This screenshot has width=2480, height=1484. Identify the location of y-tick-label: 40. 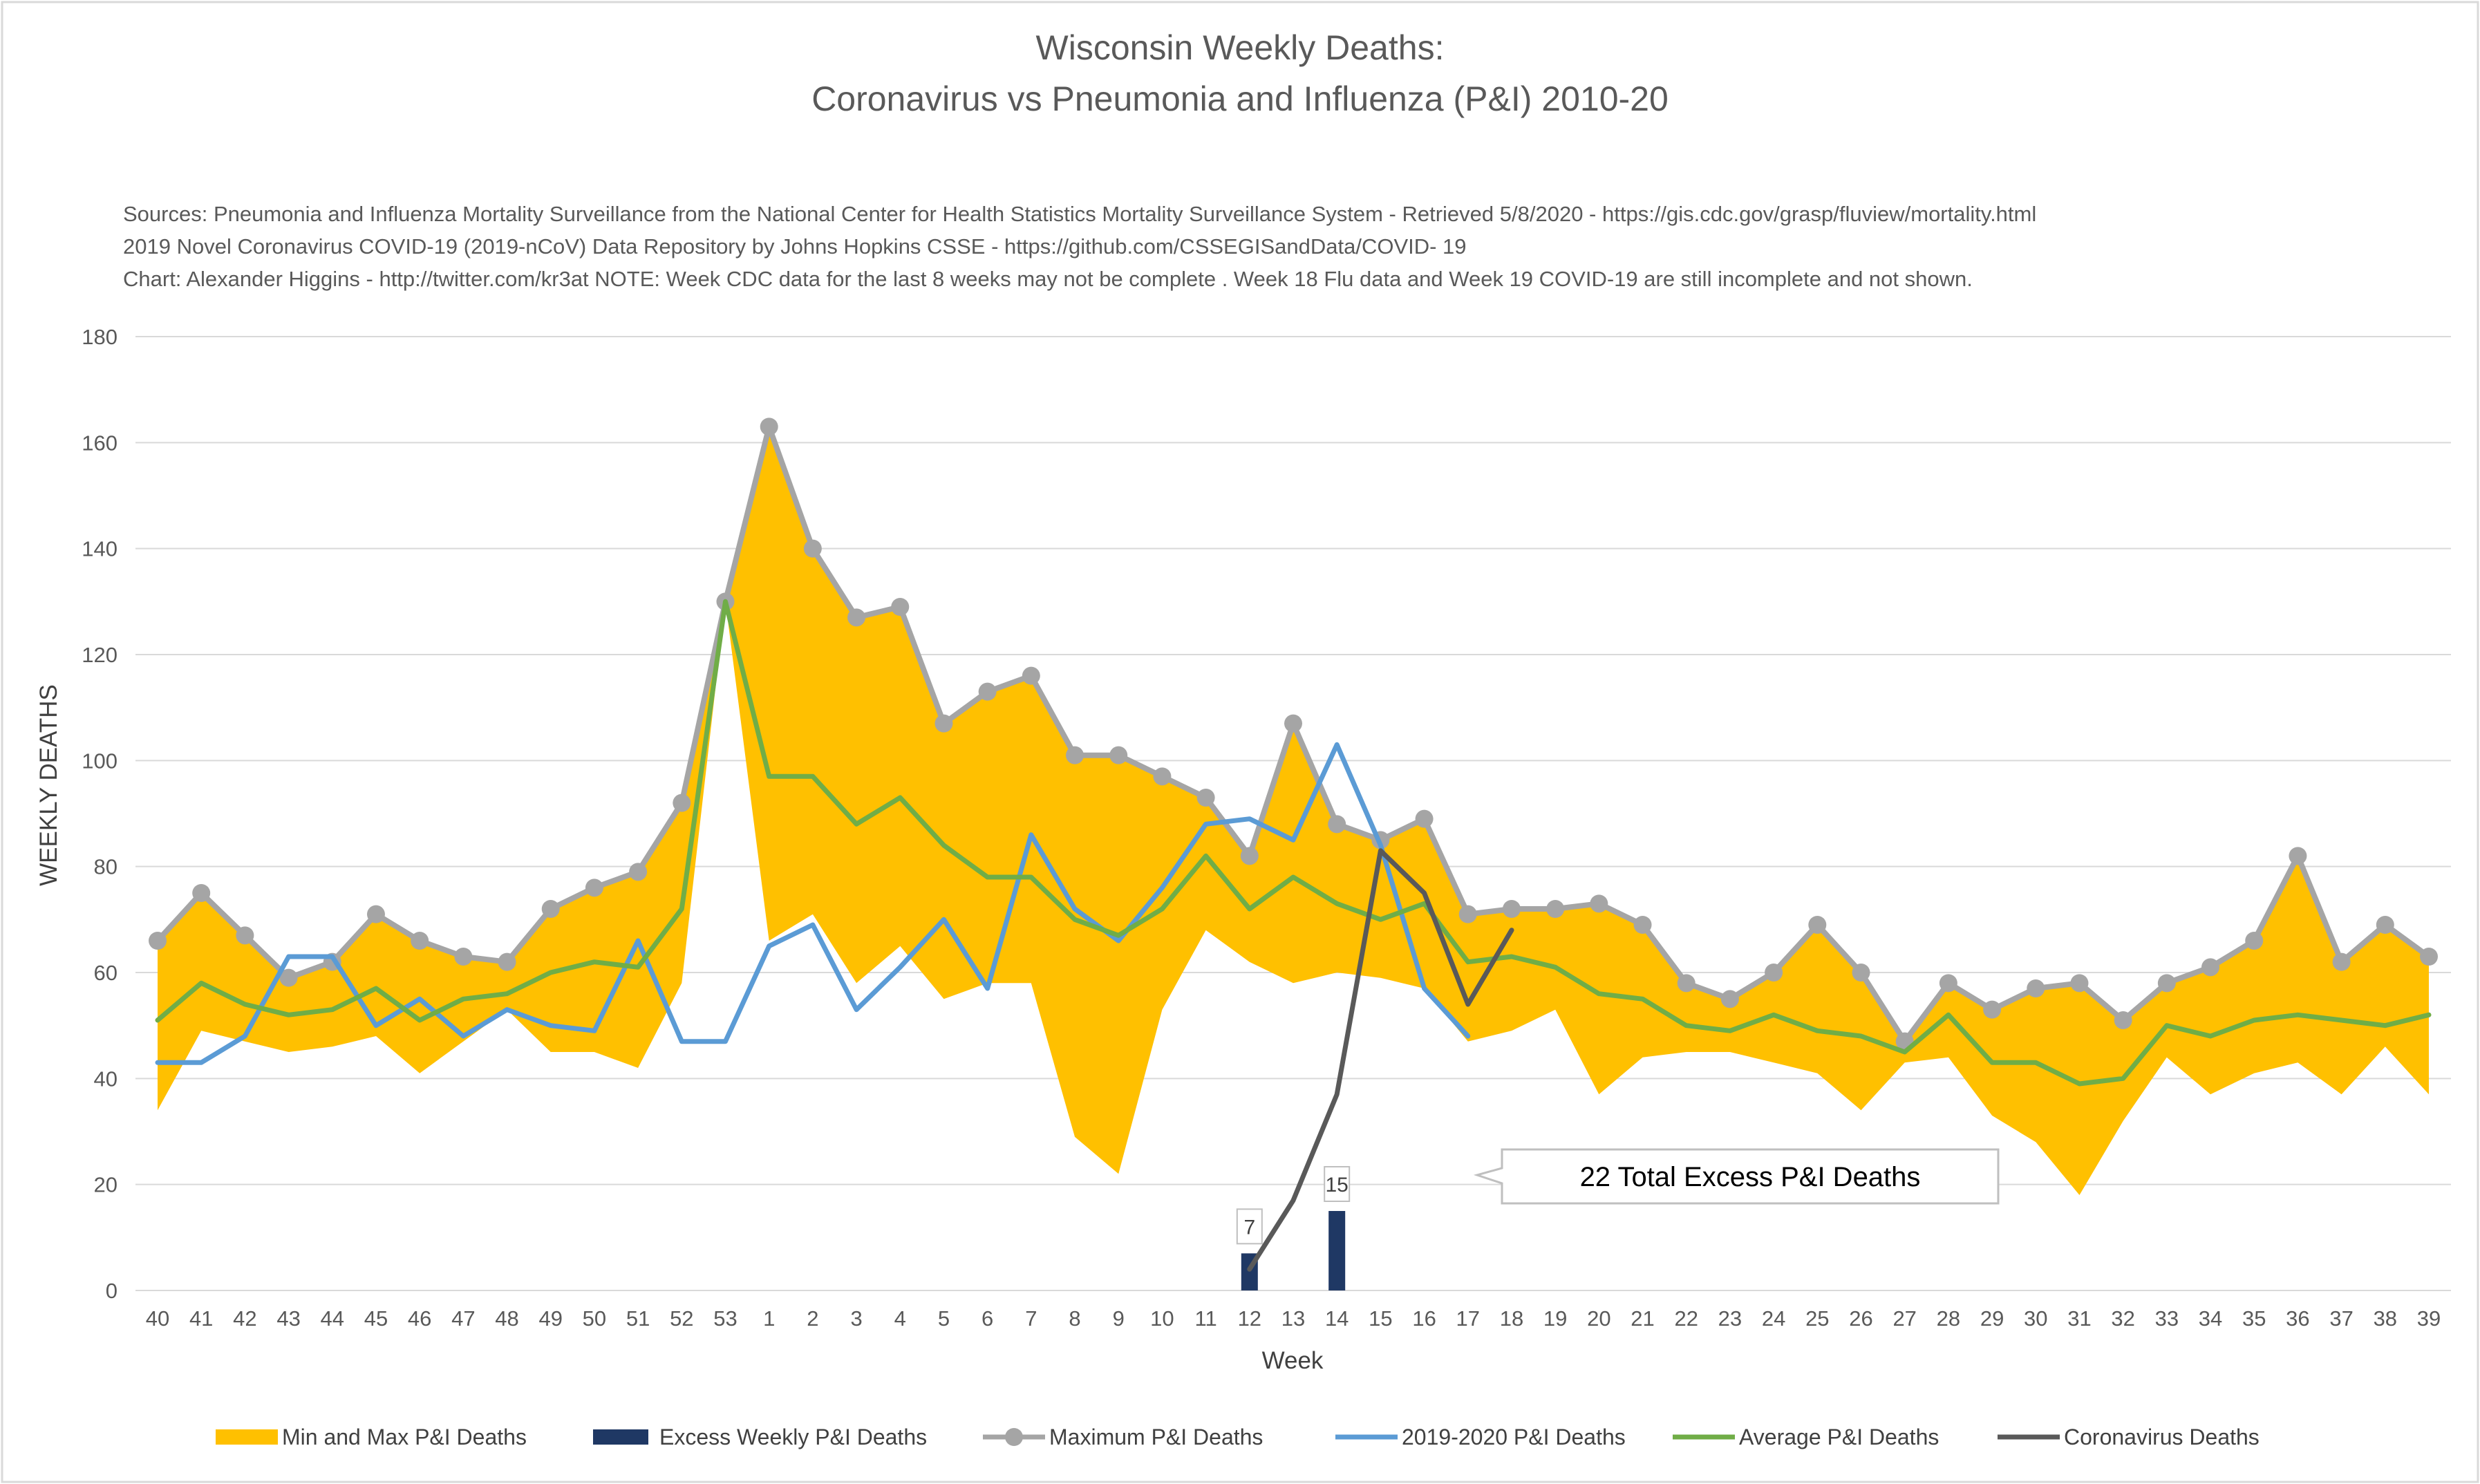
(106, 1079).